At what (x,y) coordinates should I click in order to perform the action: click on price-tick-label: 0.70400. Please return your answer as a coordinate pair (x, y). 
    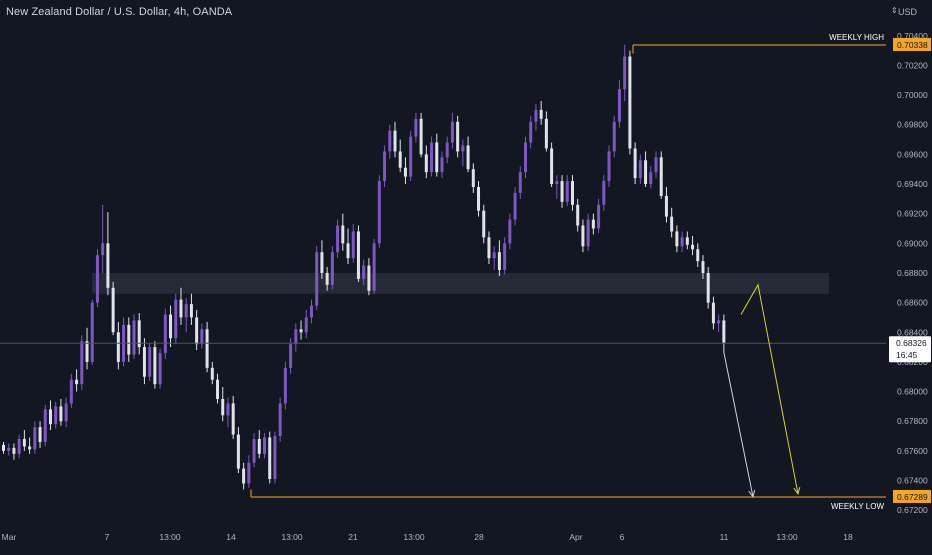
    Looking at the image, I should click on (912, 36).